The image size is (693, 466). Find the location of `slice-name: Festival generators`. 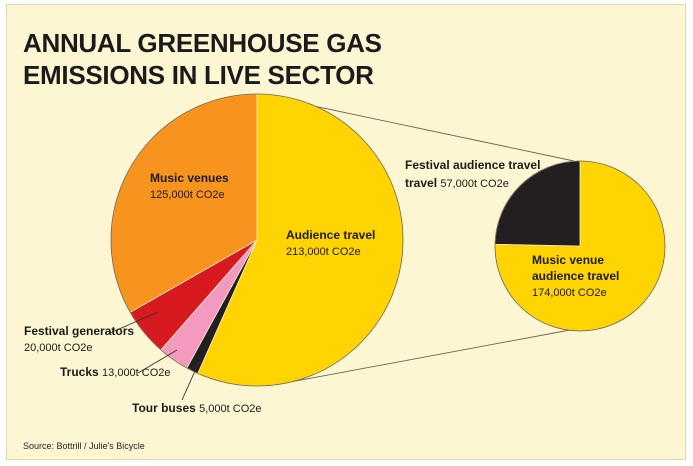

slice-name: Festival generators is located at coordinates (79, 331).